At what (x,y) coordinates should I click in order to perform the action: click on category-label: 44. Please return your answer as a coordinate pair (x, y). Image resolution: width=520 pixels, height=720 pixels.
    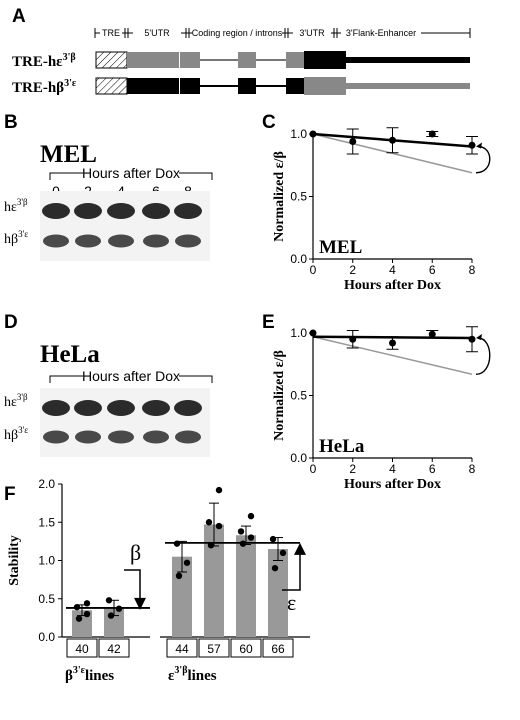
    Looking at the image, I should click on (182, 649).